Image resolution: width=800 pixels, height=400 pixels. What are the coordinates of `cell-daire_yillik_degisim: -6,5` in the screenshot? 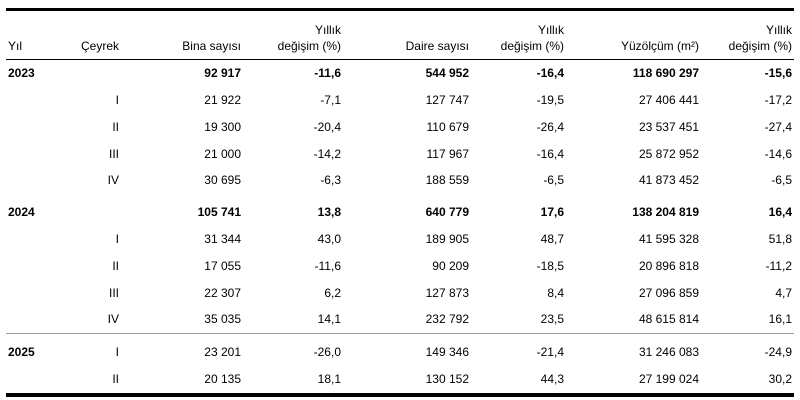 It's located at (553, 180).